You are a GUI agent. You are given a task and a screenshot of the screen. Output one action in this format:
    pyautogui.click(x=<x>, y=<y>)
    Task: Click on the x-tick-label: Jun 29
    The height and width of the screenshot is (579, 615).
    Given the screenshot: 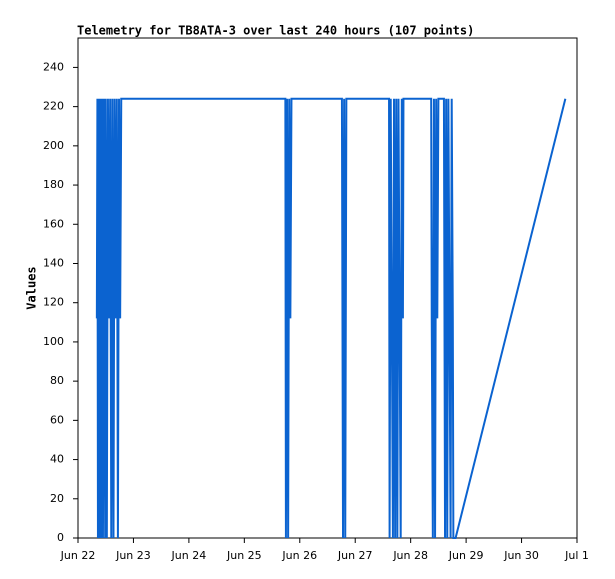 What is the action you would take?
    pyautogui.click(x=466, y=555)
    